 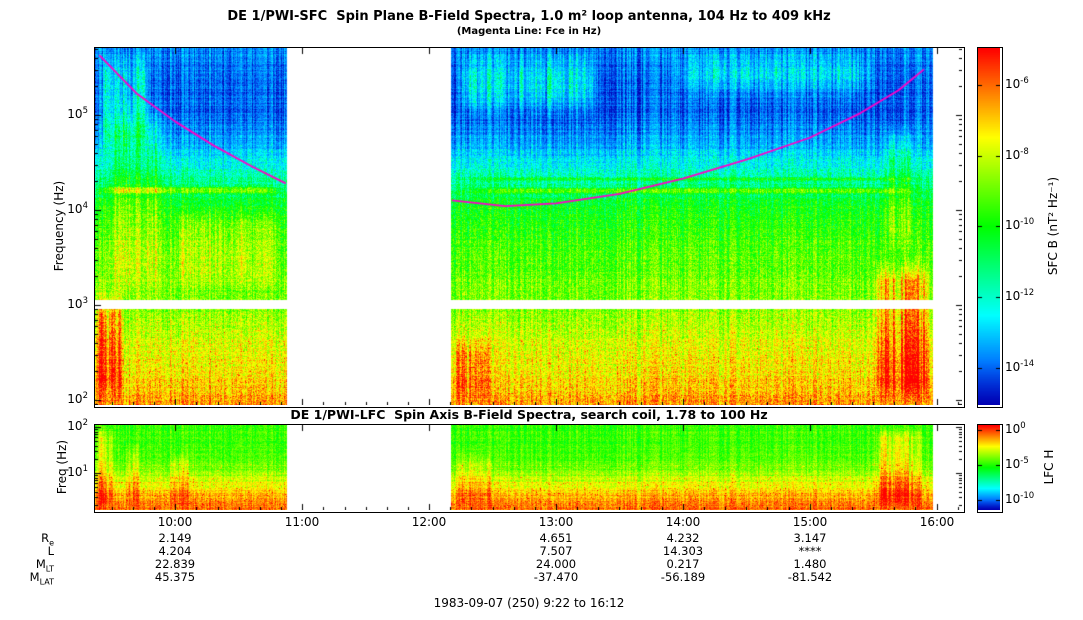 What do you see at coordinates (27, 552) in the screenshot?
I see `ephemeris-row-label-l: L` at bounding box center [27, 552].